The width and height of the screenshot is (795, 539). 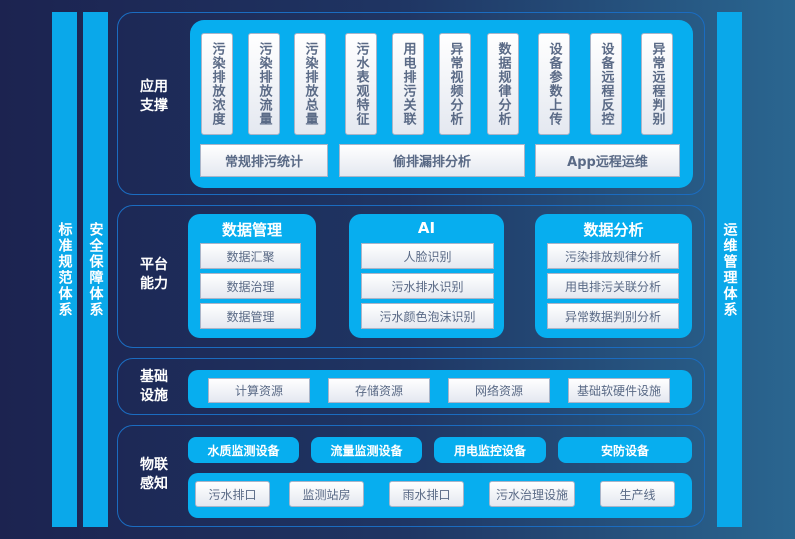 I want to click on app-function-card: 用电排污关联, so click(x=408, y=84).